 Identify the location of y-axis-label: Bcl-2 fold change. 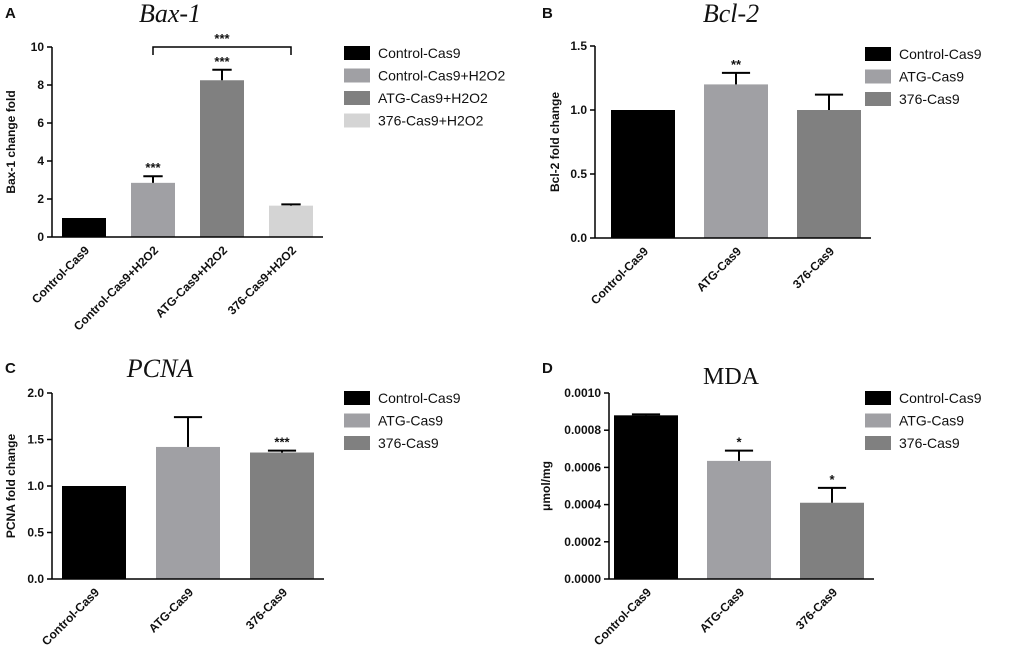
(555, 142).